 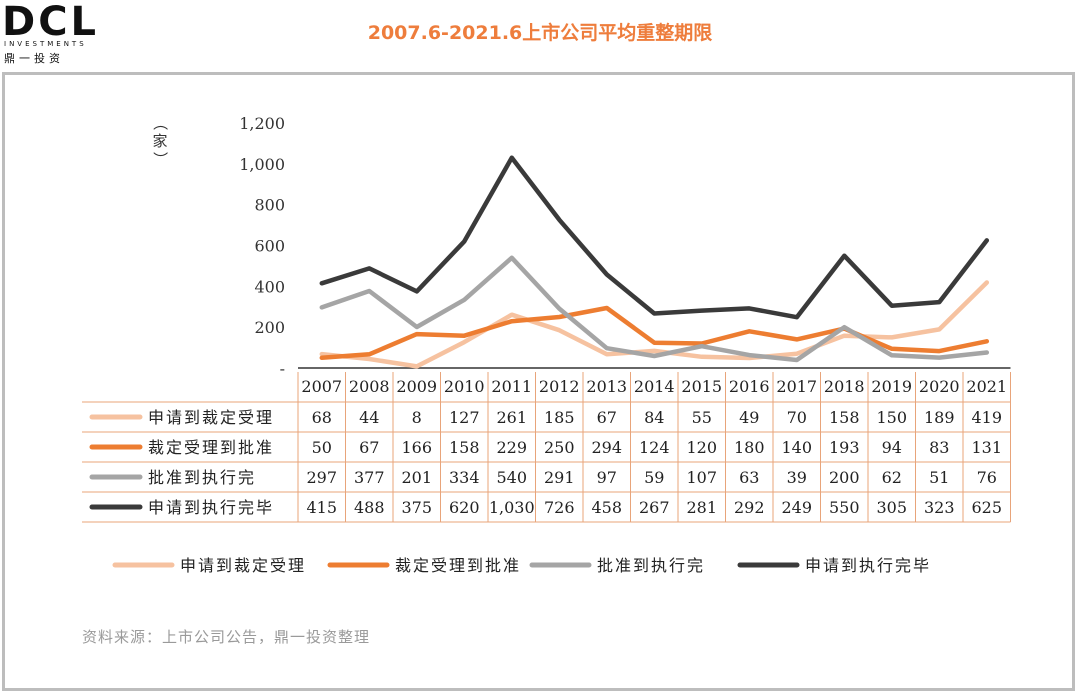 What do you see at coordinates (749, 477) in the screenshot?
I see `data-label: 63` at bounding box center [749, 477].